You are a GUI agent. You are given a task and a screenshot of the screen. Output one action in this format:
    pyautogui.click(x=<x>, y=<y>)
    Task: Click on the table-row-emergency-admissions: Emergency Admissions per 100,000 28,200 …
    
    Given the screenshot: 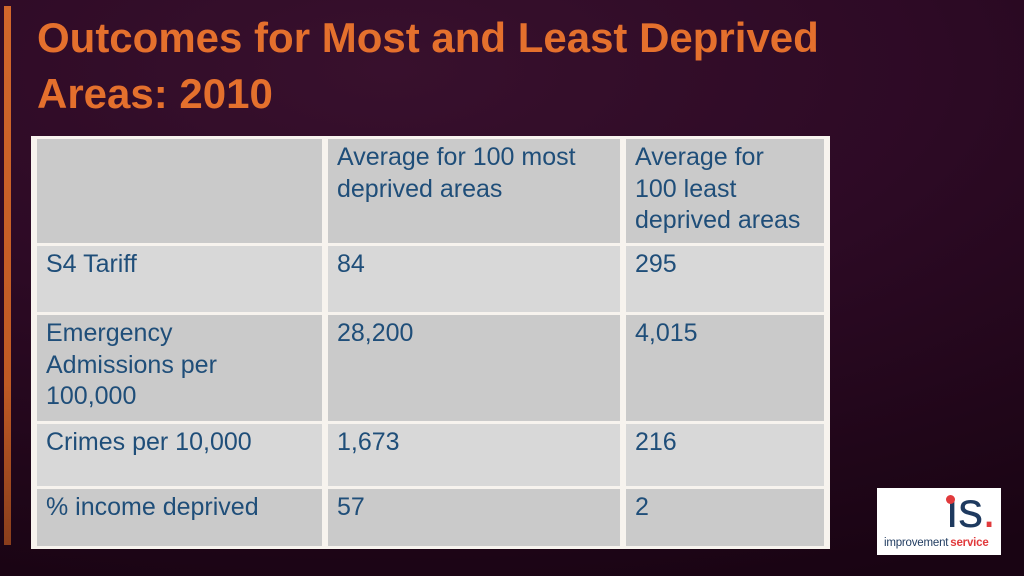 What is the action you would take?
    pyautogui.click(x=430, y=368)
    